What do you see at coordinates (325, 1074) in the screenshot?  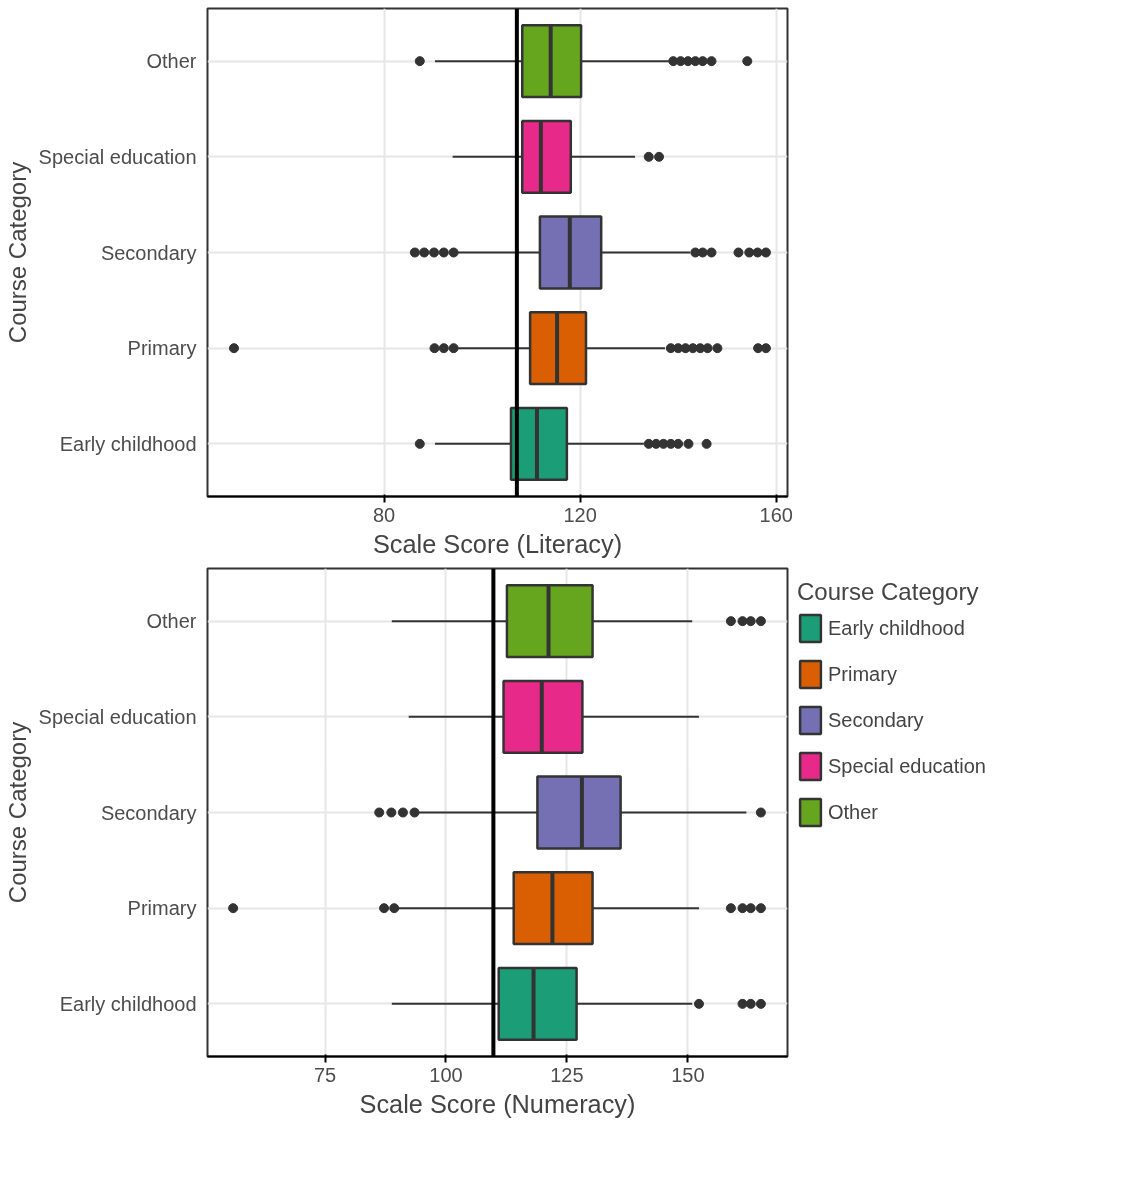 I see `x-tick-label: 75` at bounding box center [325, 1074].